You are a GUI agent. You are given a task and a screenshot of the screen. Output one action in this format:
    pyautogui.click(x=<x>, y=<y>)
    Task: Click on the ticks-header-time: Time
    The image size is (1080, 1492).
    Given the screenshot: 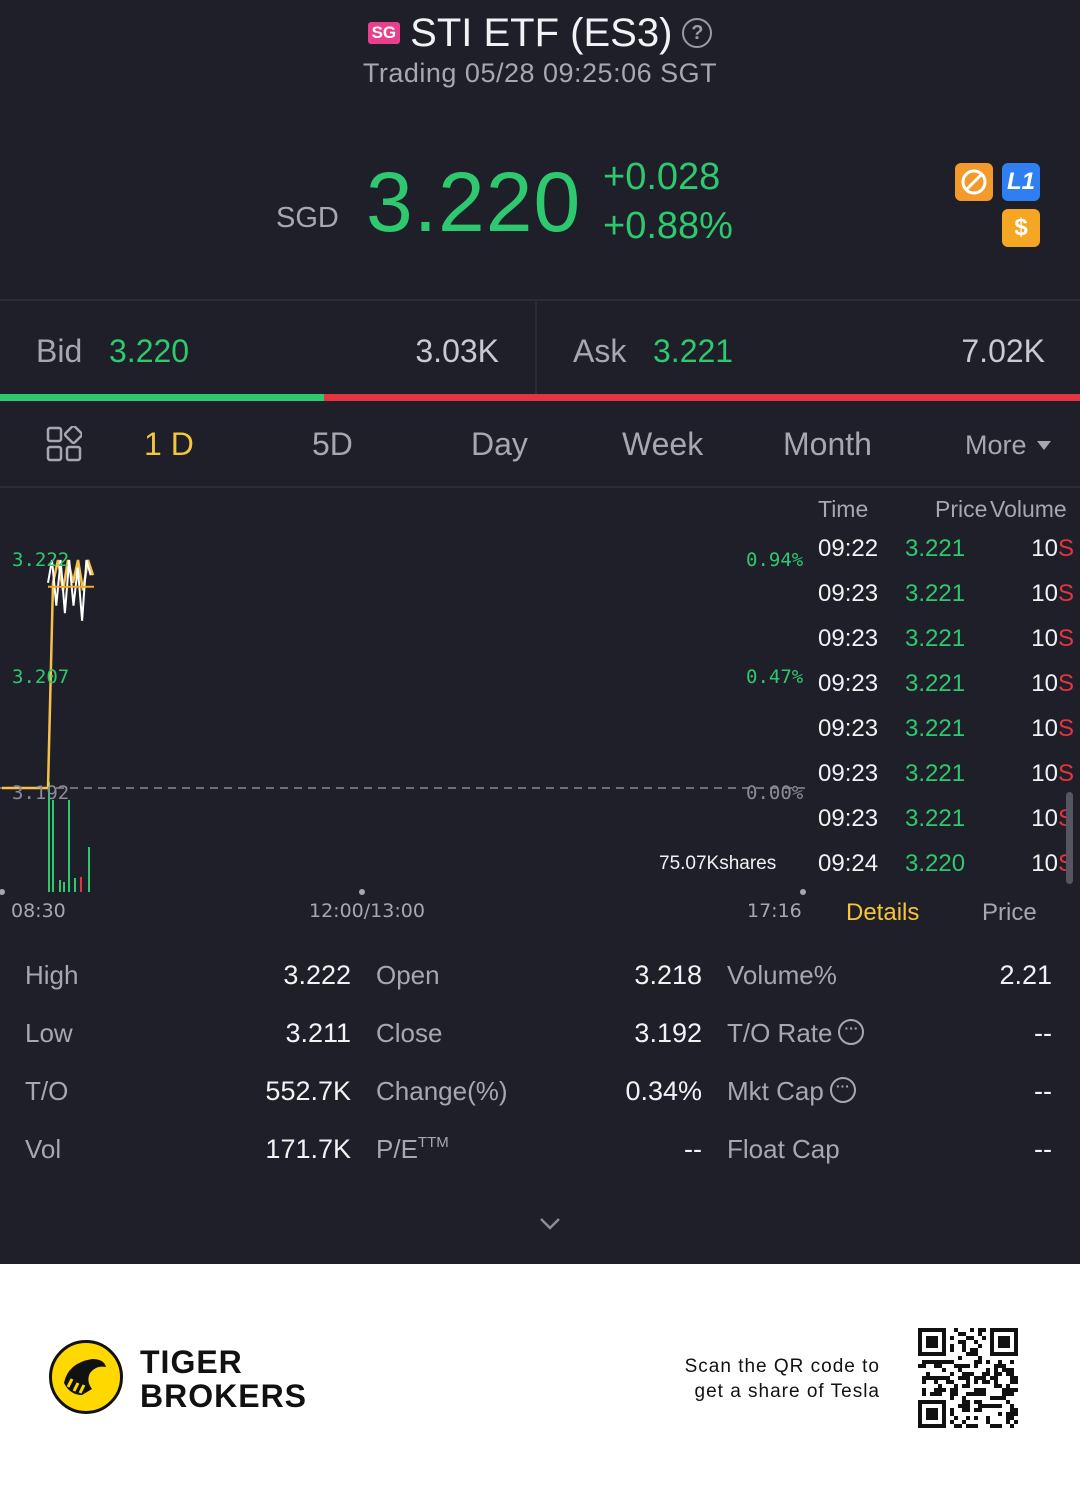 What is the action you would take?
    pyautogui.click(x=843, y=509)
    